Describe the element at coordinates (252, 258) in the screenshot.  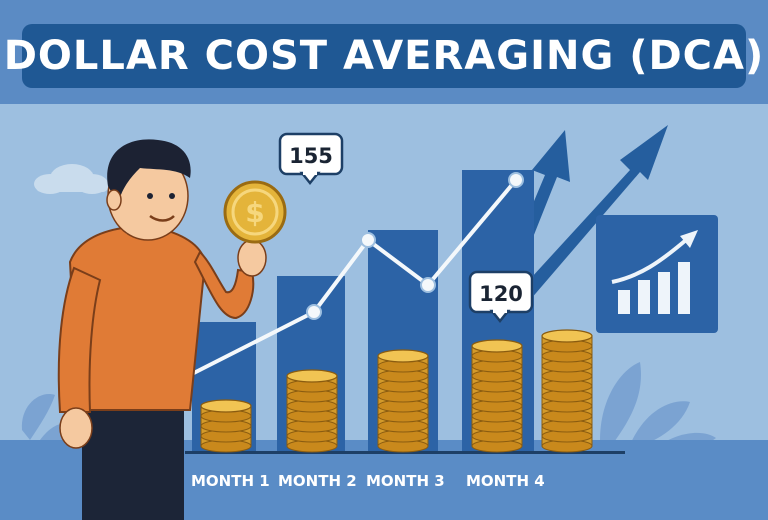
I see `right-hand` at that location.